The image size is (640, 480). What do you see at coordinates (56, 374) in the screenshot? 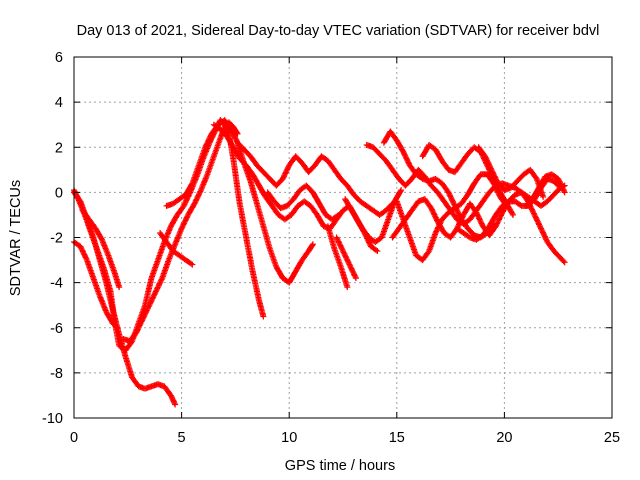
I see `y-tick-label: -8` at bounding box center [56, 374].